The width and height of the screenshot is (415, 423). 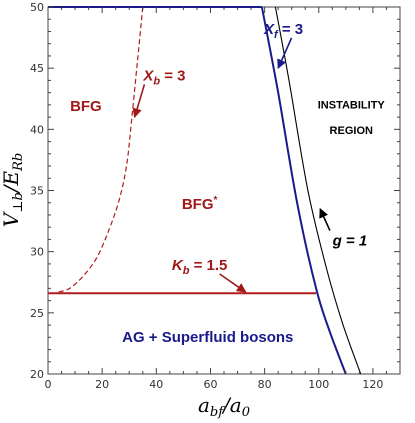 What do you see at coordinates (102, 384) in the screenshot?
I see `x-tick-label: 20` at bounding box center [102, 384].